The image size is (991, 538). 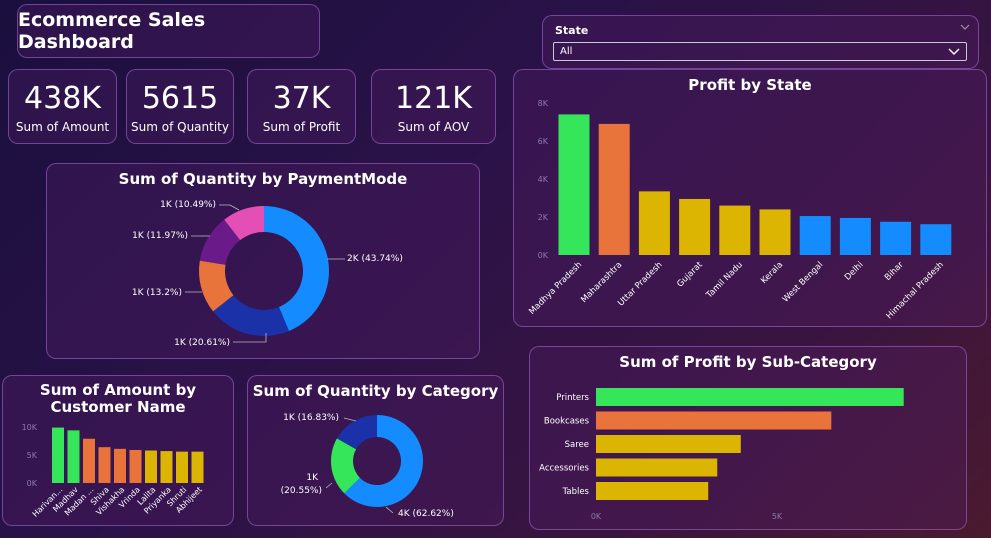 What do you see at coordinates (854, 271) in the screenshot?
I see `x-tick-label: Delhi` at bounding box center [854, 271].